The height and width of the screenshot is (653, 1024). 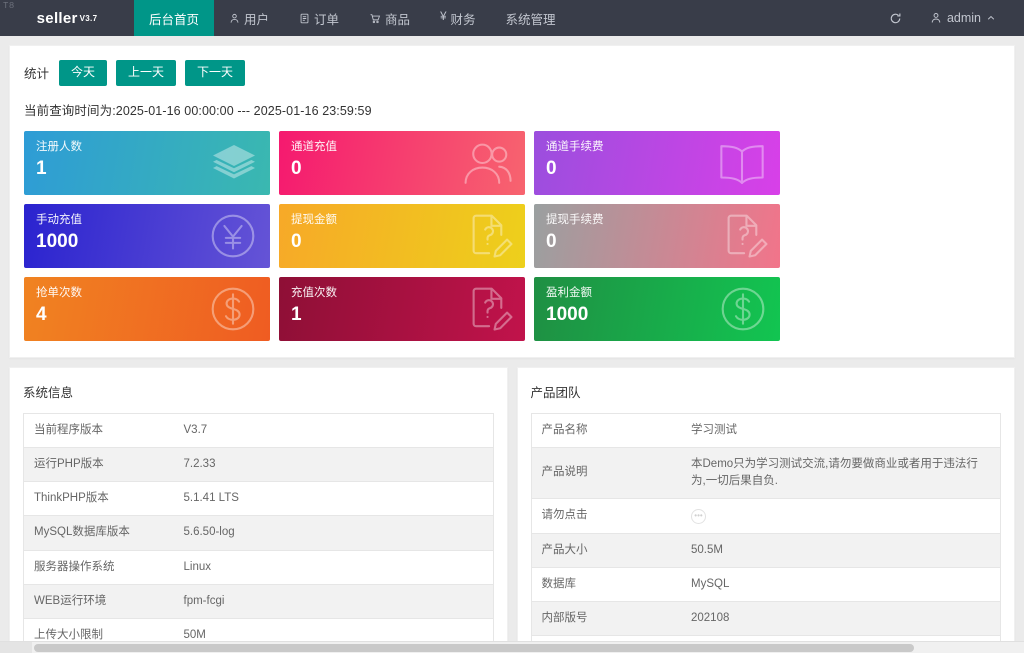 I want to click on nav-item-users: 用户, so click(x=249, y=18).